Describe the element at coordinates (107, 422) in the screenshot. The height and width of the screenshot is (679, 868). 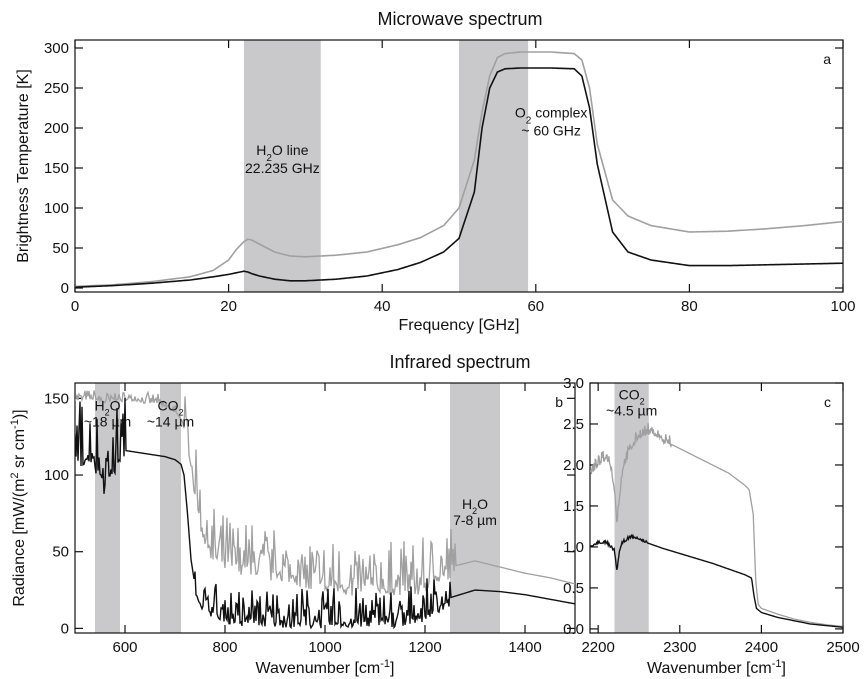
I see `h2o-18-wavelength: ~18 µm` at that location.